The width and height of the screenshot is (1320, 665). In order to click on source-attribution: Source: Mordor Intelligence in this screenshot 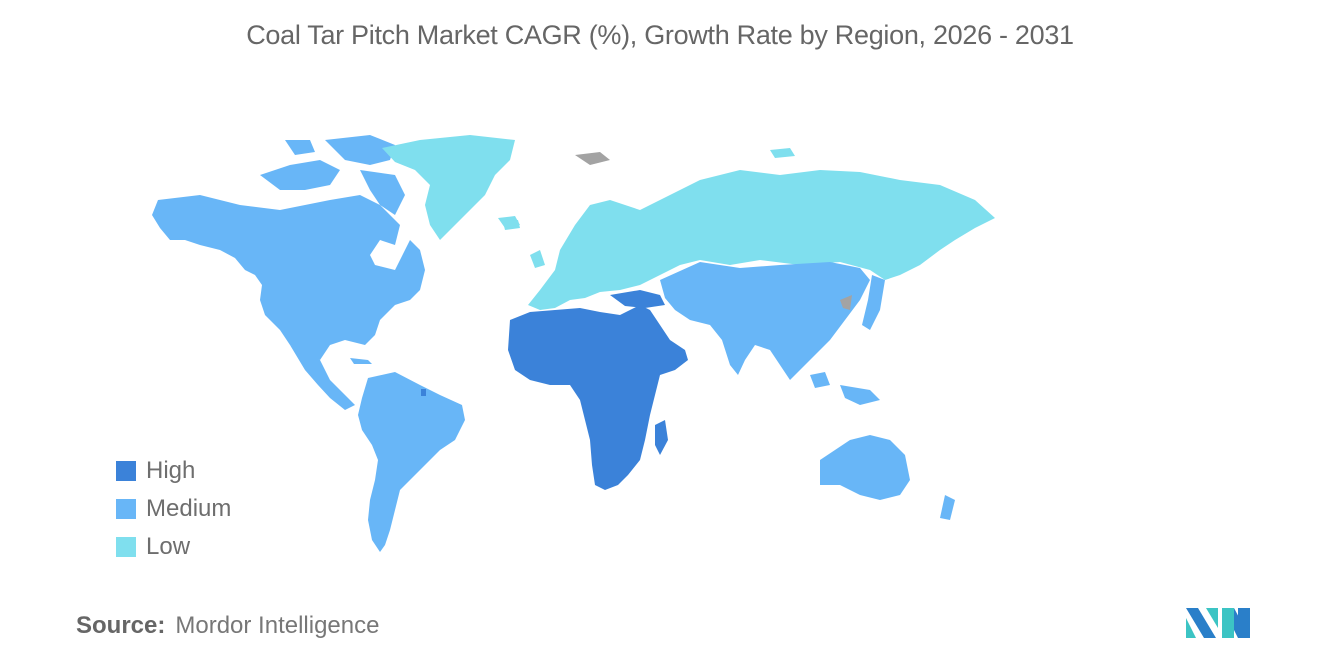, I will do `click(227, 626)`.